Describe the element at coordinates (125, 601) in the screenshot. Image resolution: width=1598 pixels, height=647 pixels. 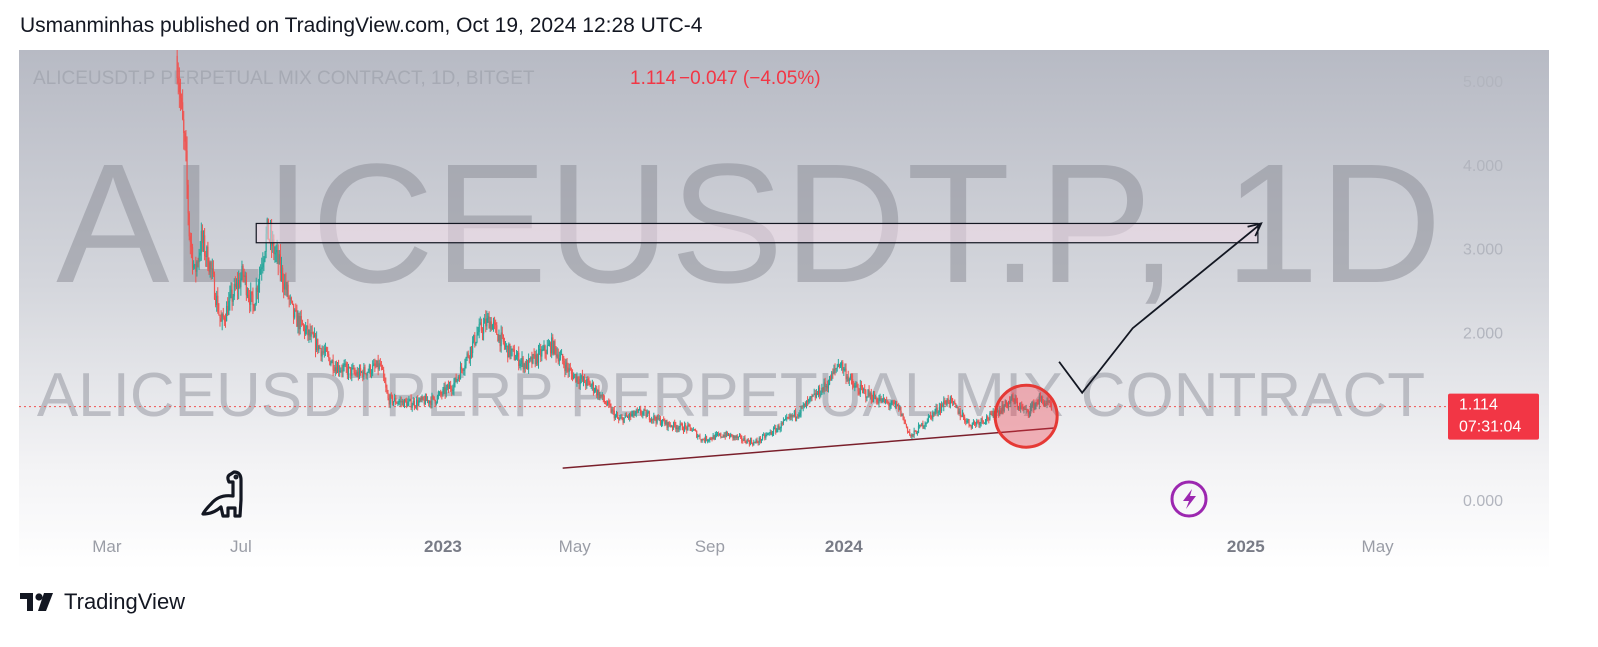
I see `tradingview-brand: TradingView` at that location.